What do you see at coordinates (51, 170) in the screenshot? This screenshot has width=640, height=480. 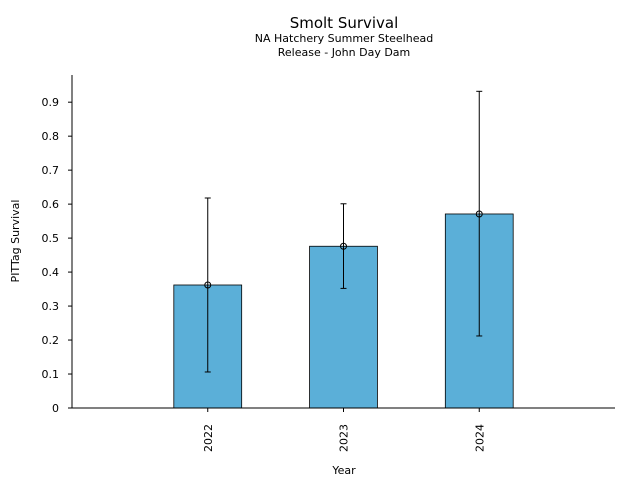 I see `y-tick-label: 0.7` at bounding box center [51, 170].